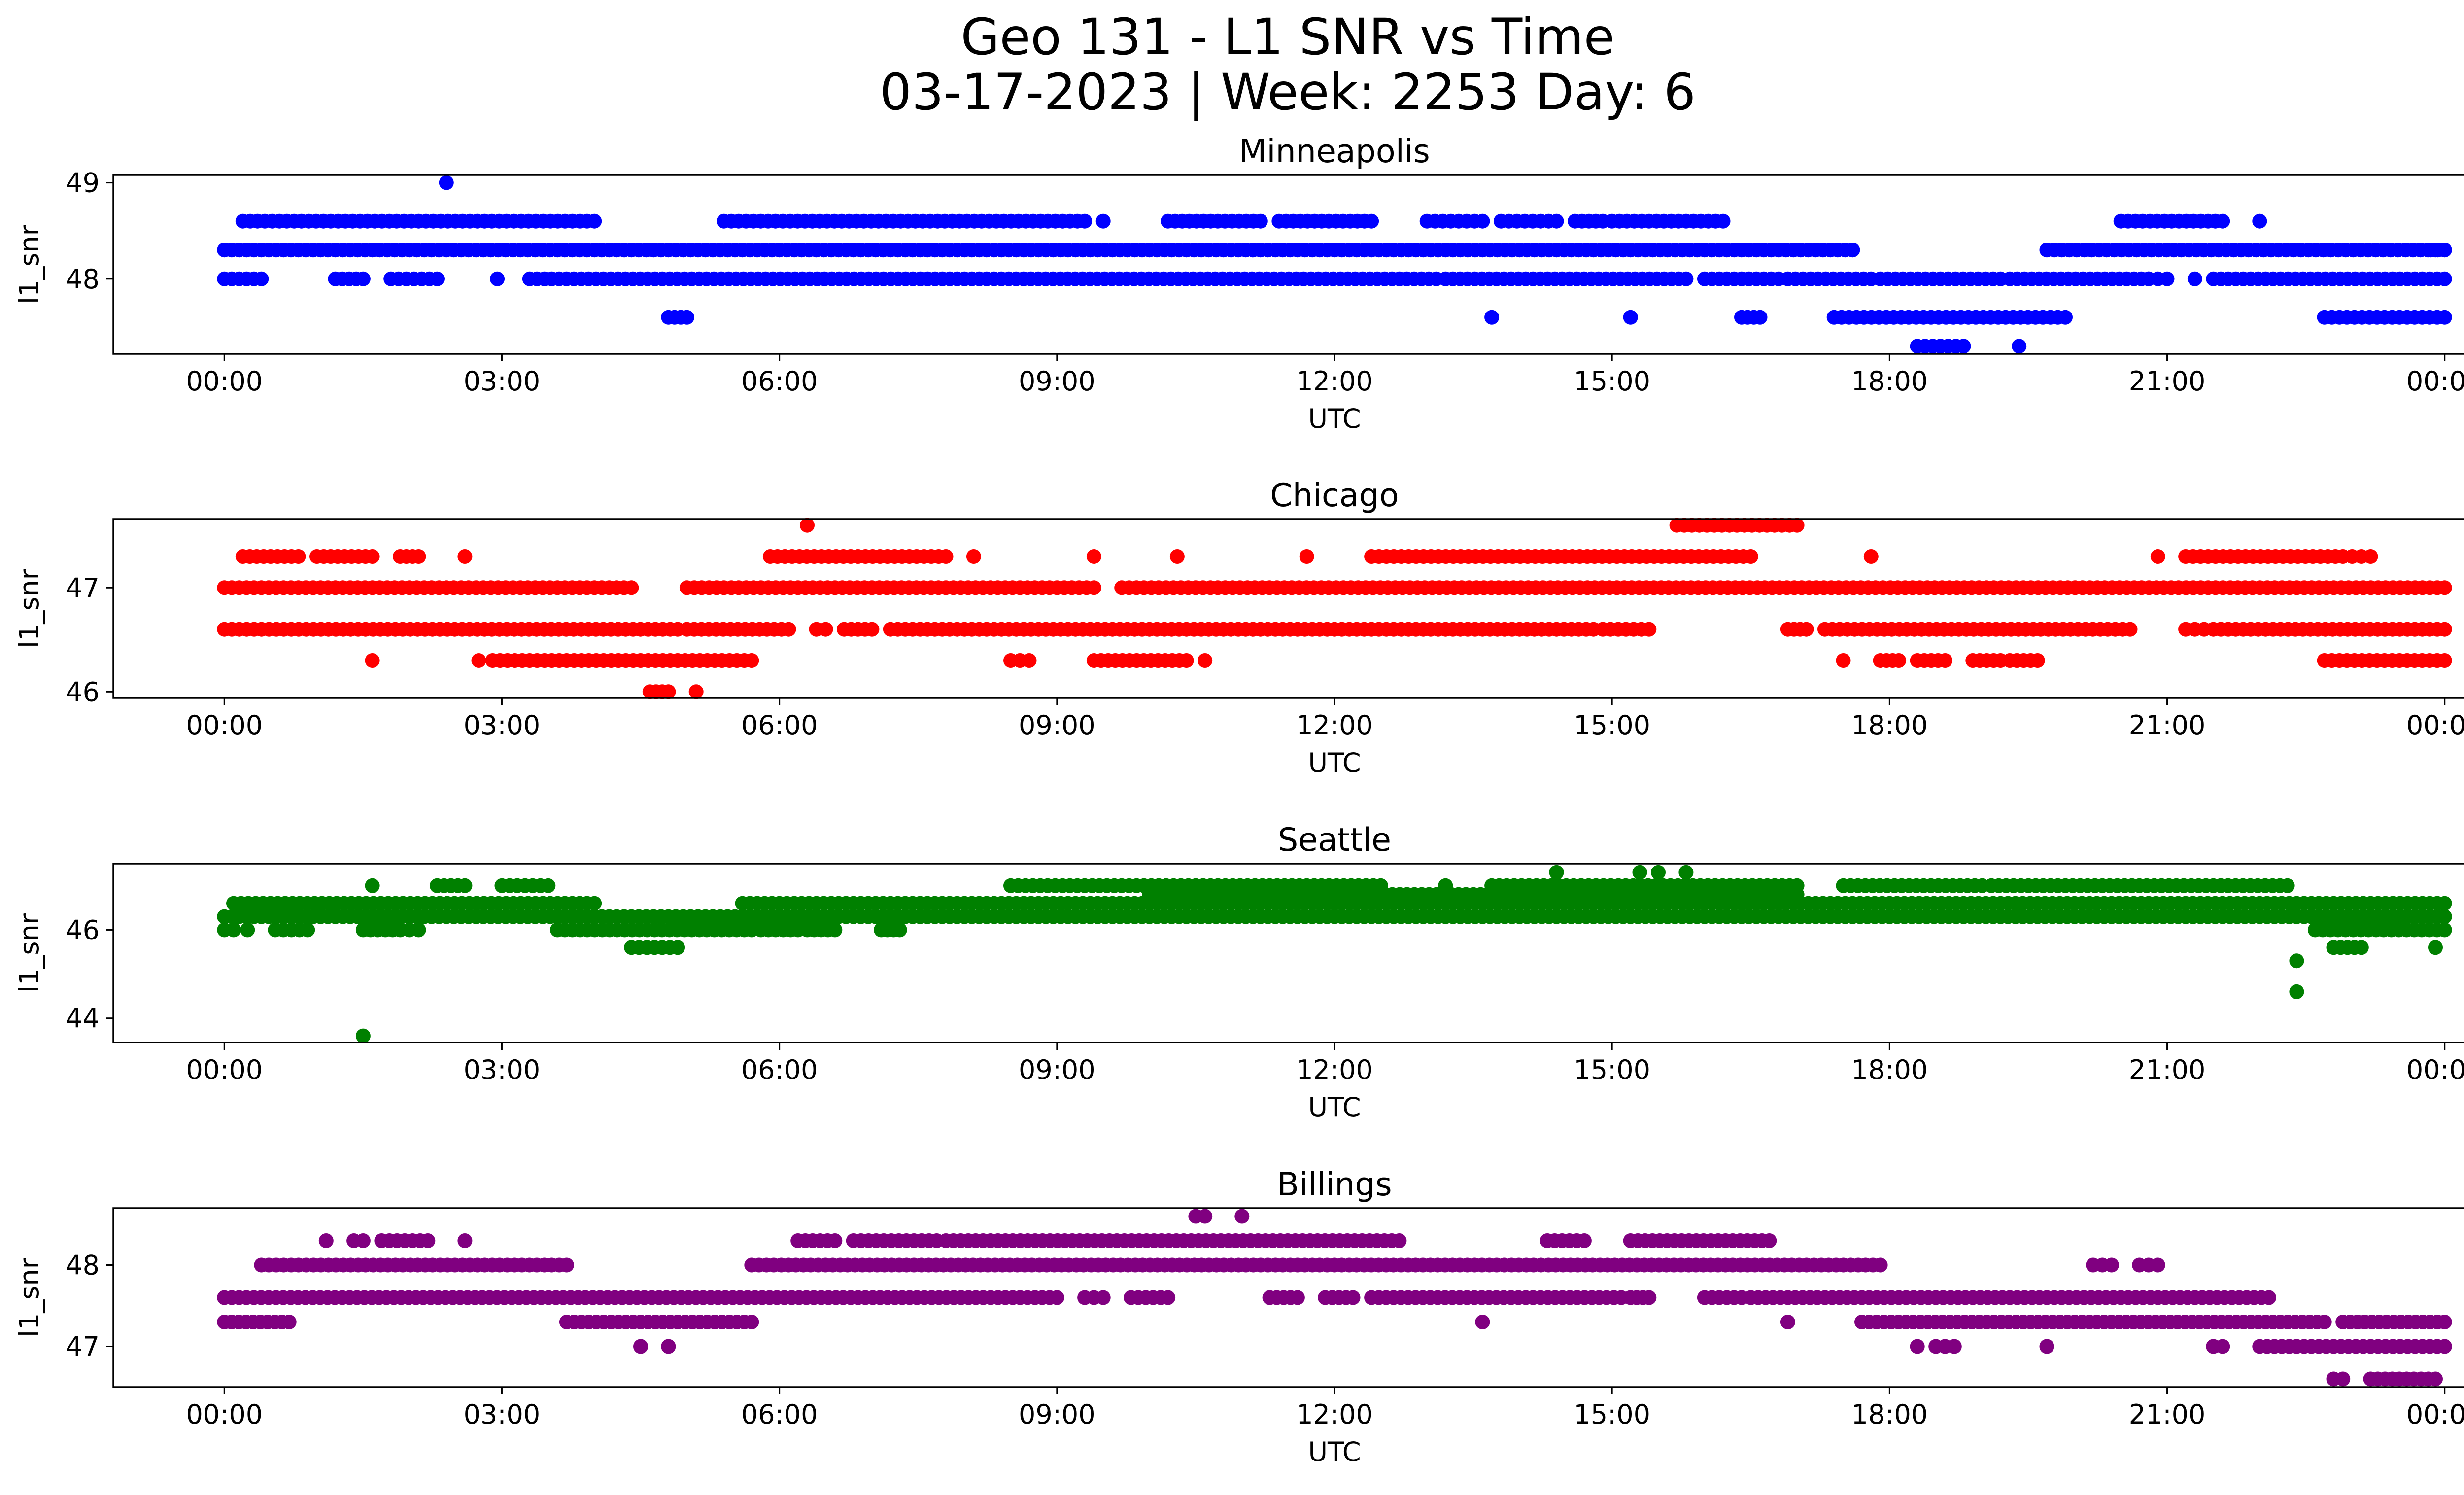 The image size is (2464, 1495). I want to click on subplot-title: Billings, so click(1334, 1184).